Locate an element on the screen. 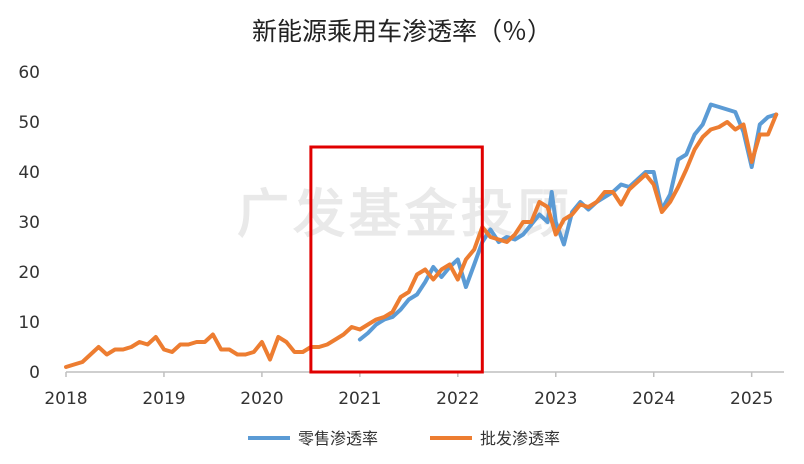  y-tick-label: 0 is located at coordinates (34, 373).